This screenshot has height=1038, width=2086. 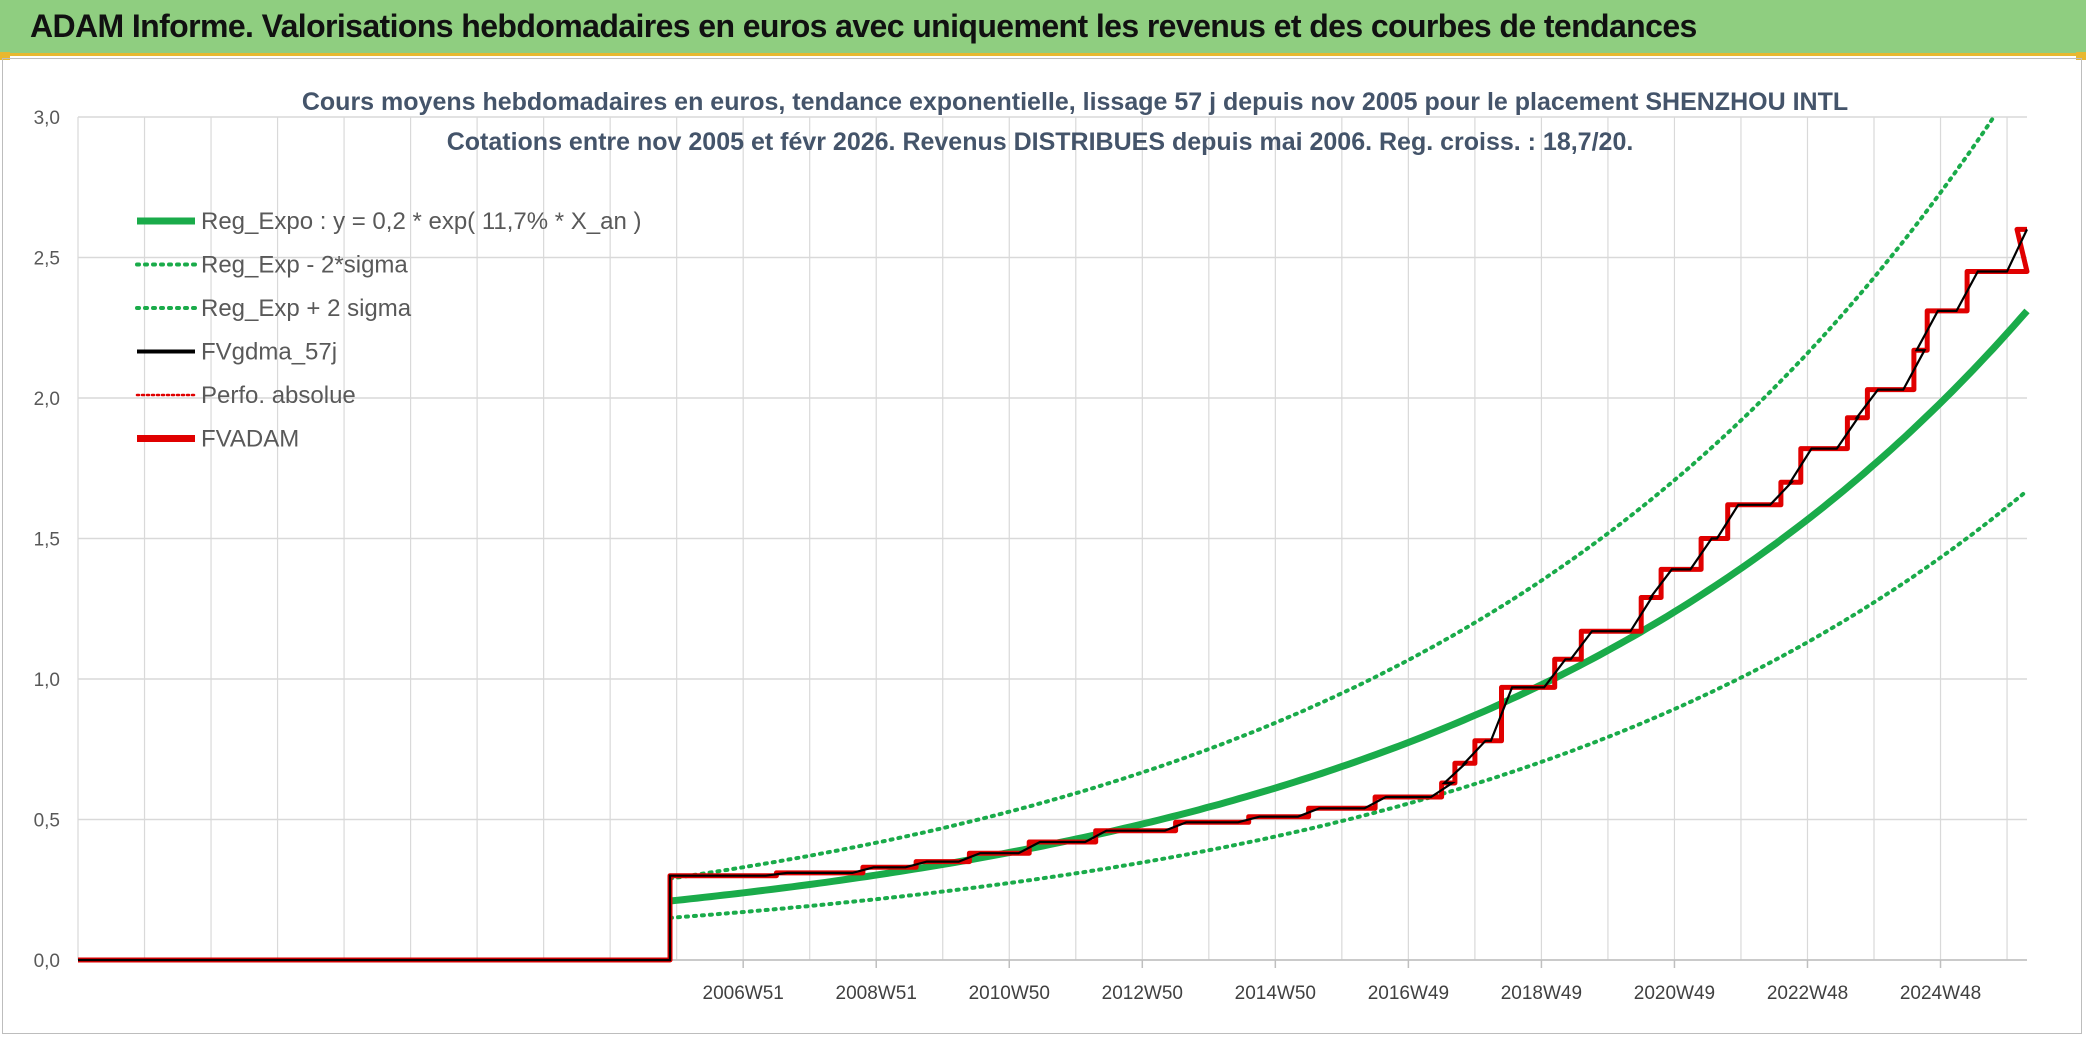 What do you see at coordinates (1142, 993) in the screenshot?
I see `x-tick-label: 2012W50` at bounding box center [1142, 993].